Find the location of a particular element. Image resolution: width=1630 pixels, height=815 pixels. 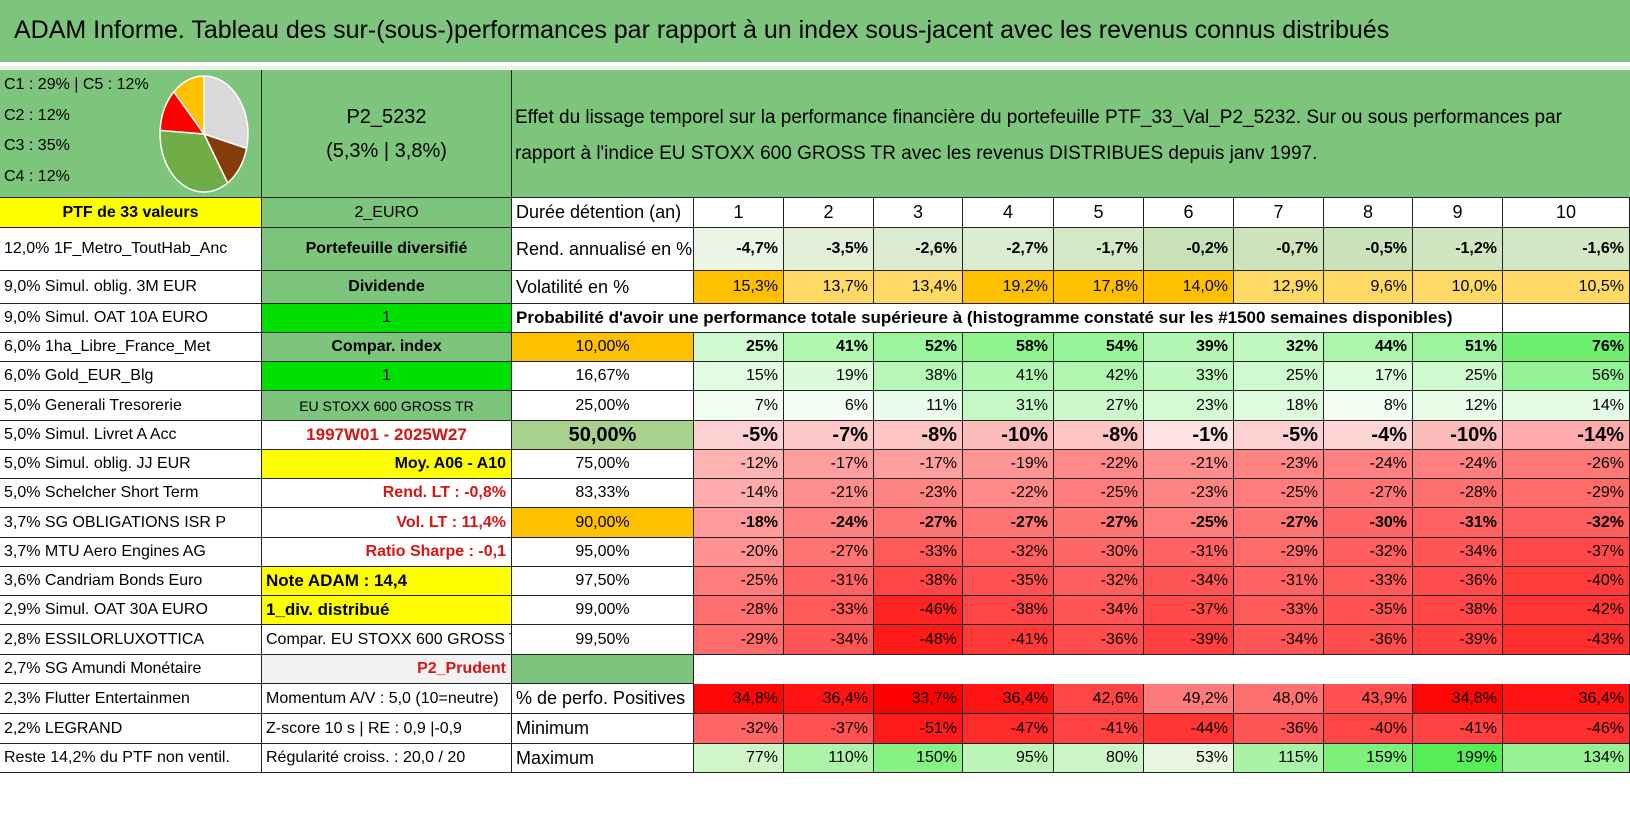

prob-value: -24% is located at coordinates (1458, 464).